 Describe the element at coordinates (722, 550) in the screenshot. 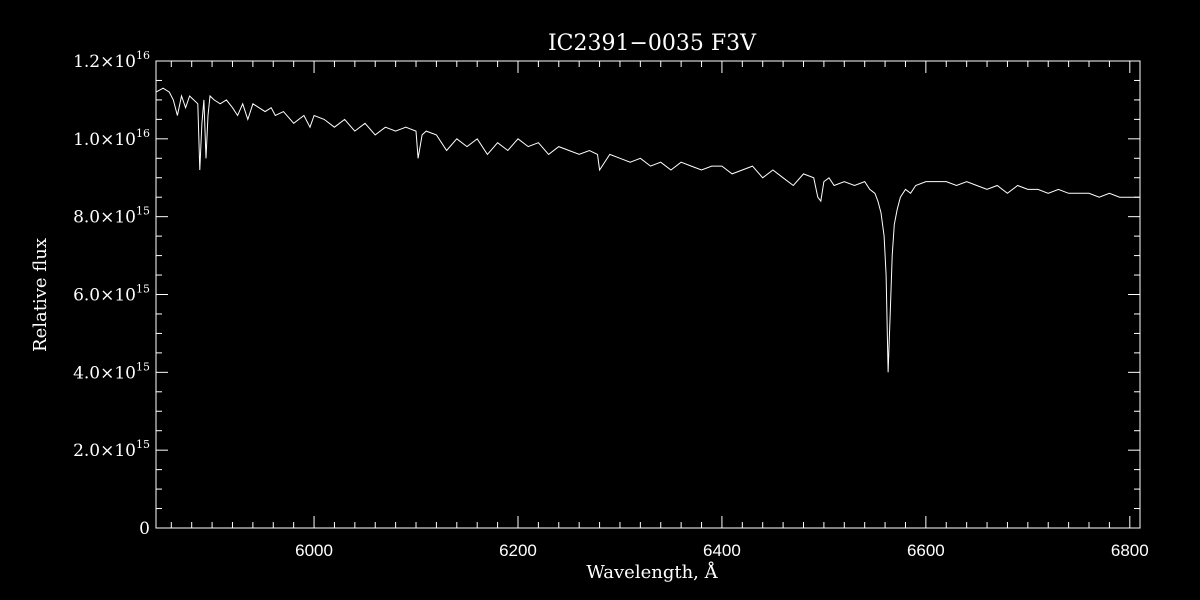

I see `x-tick-label: 6400` at that location.